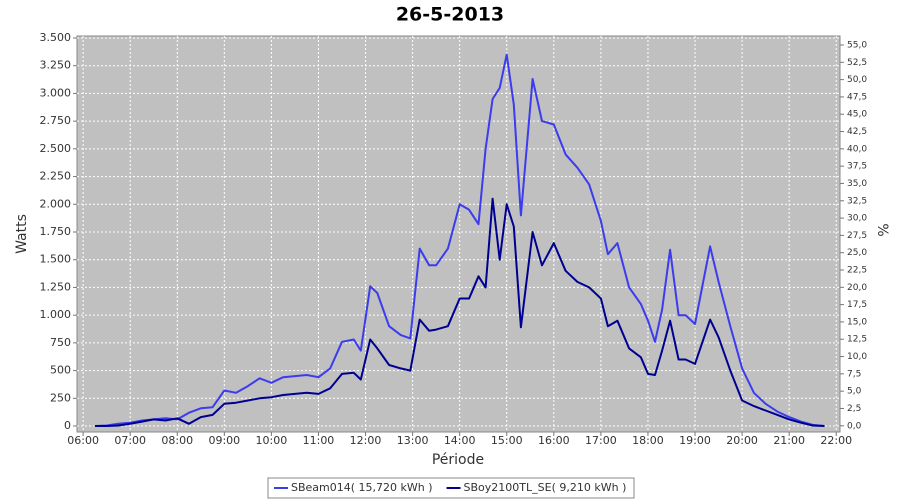 The height and width of the screenshot is (500, 900). What do you see at coordinates (22, 234) in the screenshot?
I see `y-axis-title: Watts` at bounding box center [22, 234].